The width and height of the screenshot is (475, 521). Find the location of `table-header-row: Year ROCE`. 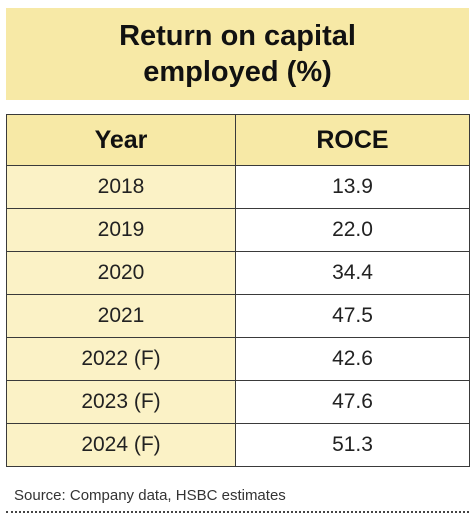

table-header-row: Year ROCE is located at coordinates (238, 140).